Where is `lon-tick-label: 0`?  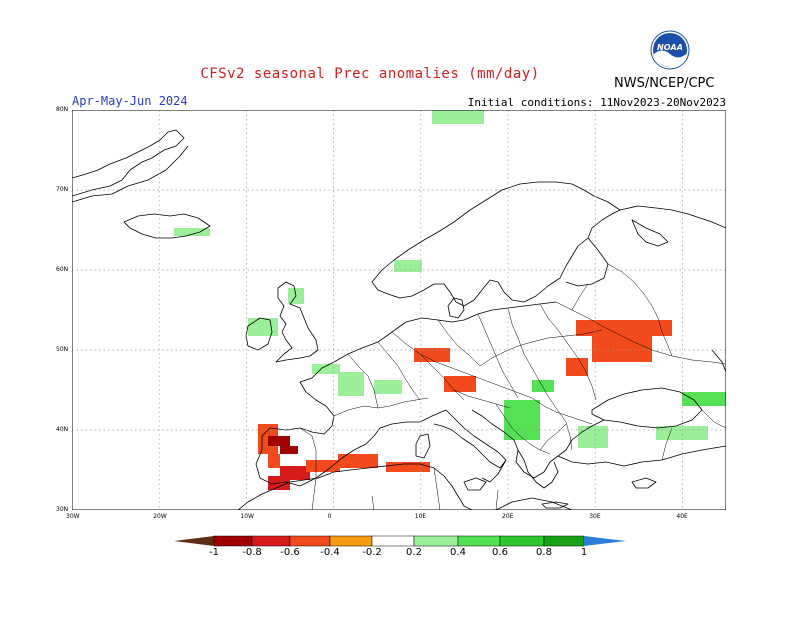 lon-tick-label: 0 is located at coordinates (329, 516).